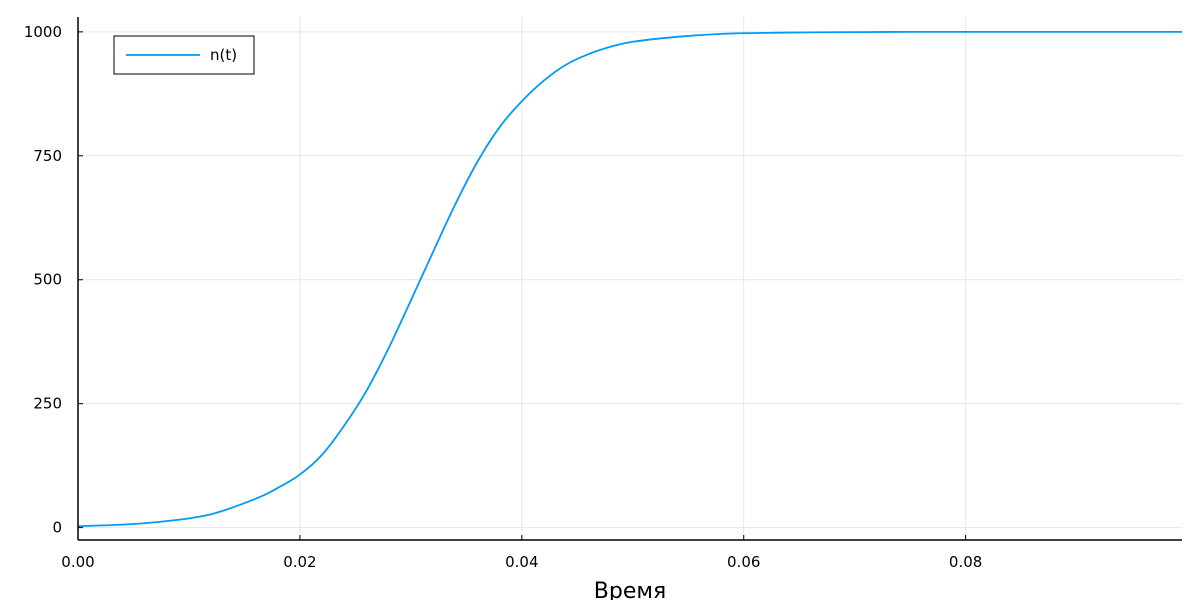 The image size is (1200, 600). Describe the element at coordinates (965, 562) in the screenshot. I see `x-tick-label: 0.08` at that location.